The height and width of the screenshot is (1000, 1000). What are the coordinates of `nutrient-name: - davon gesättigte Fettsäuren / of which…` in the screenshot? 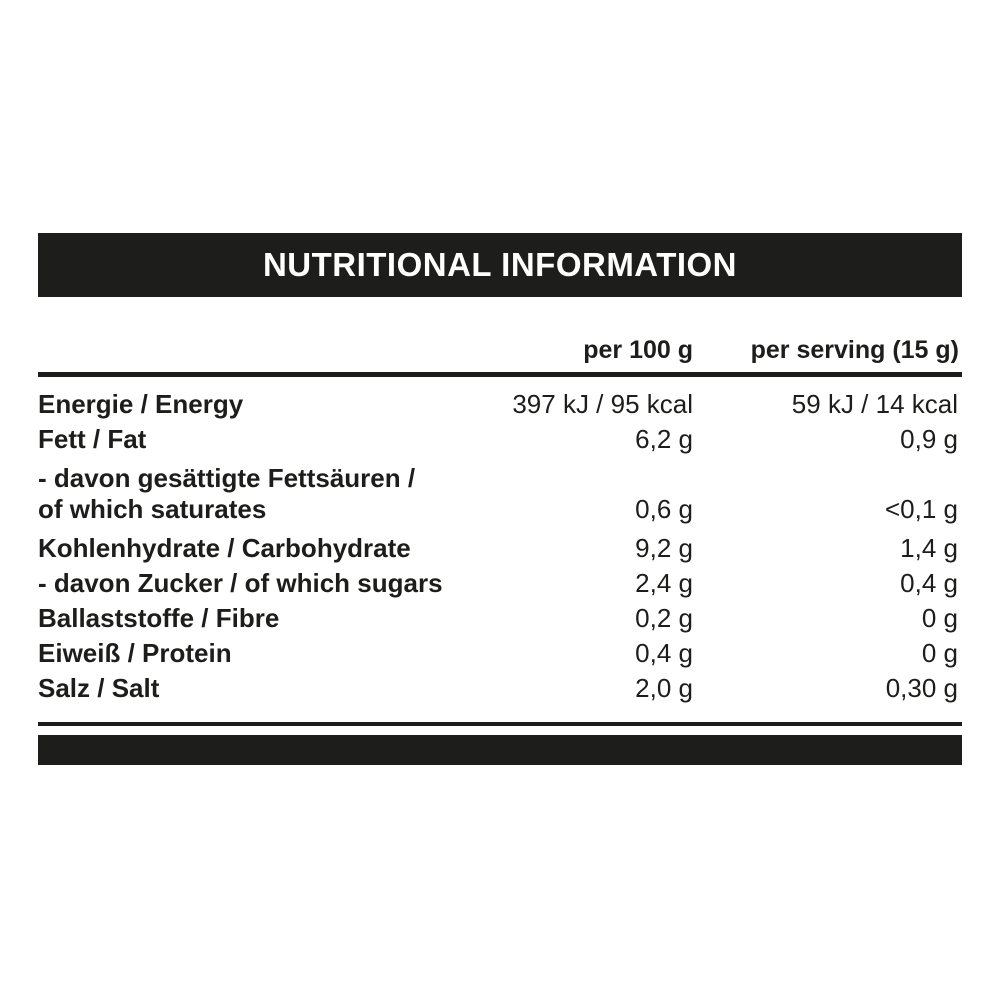 It's located at (500, 494).